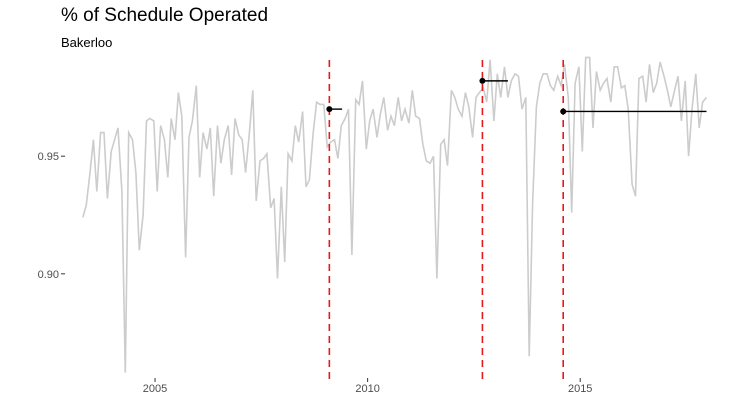 The width and height of the screenshot is (750, 420). Describe the element at coordinates (48, 275) in the screenshot. I see `y-tick-label-0: 0.90` at that location.